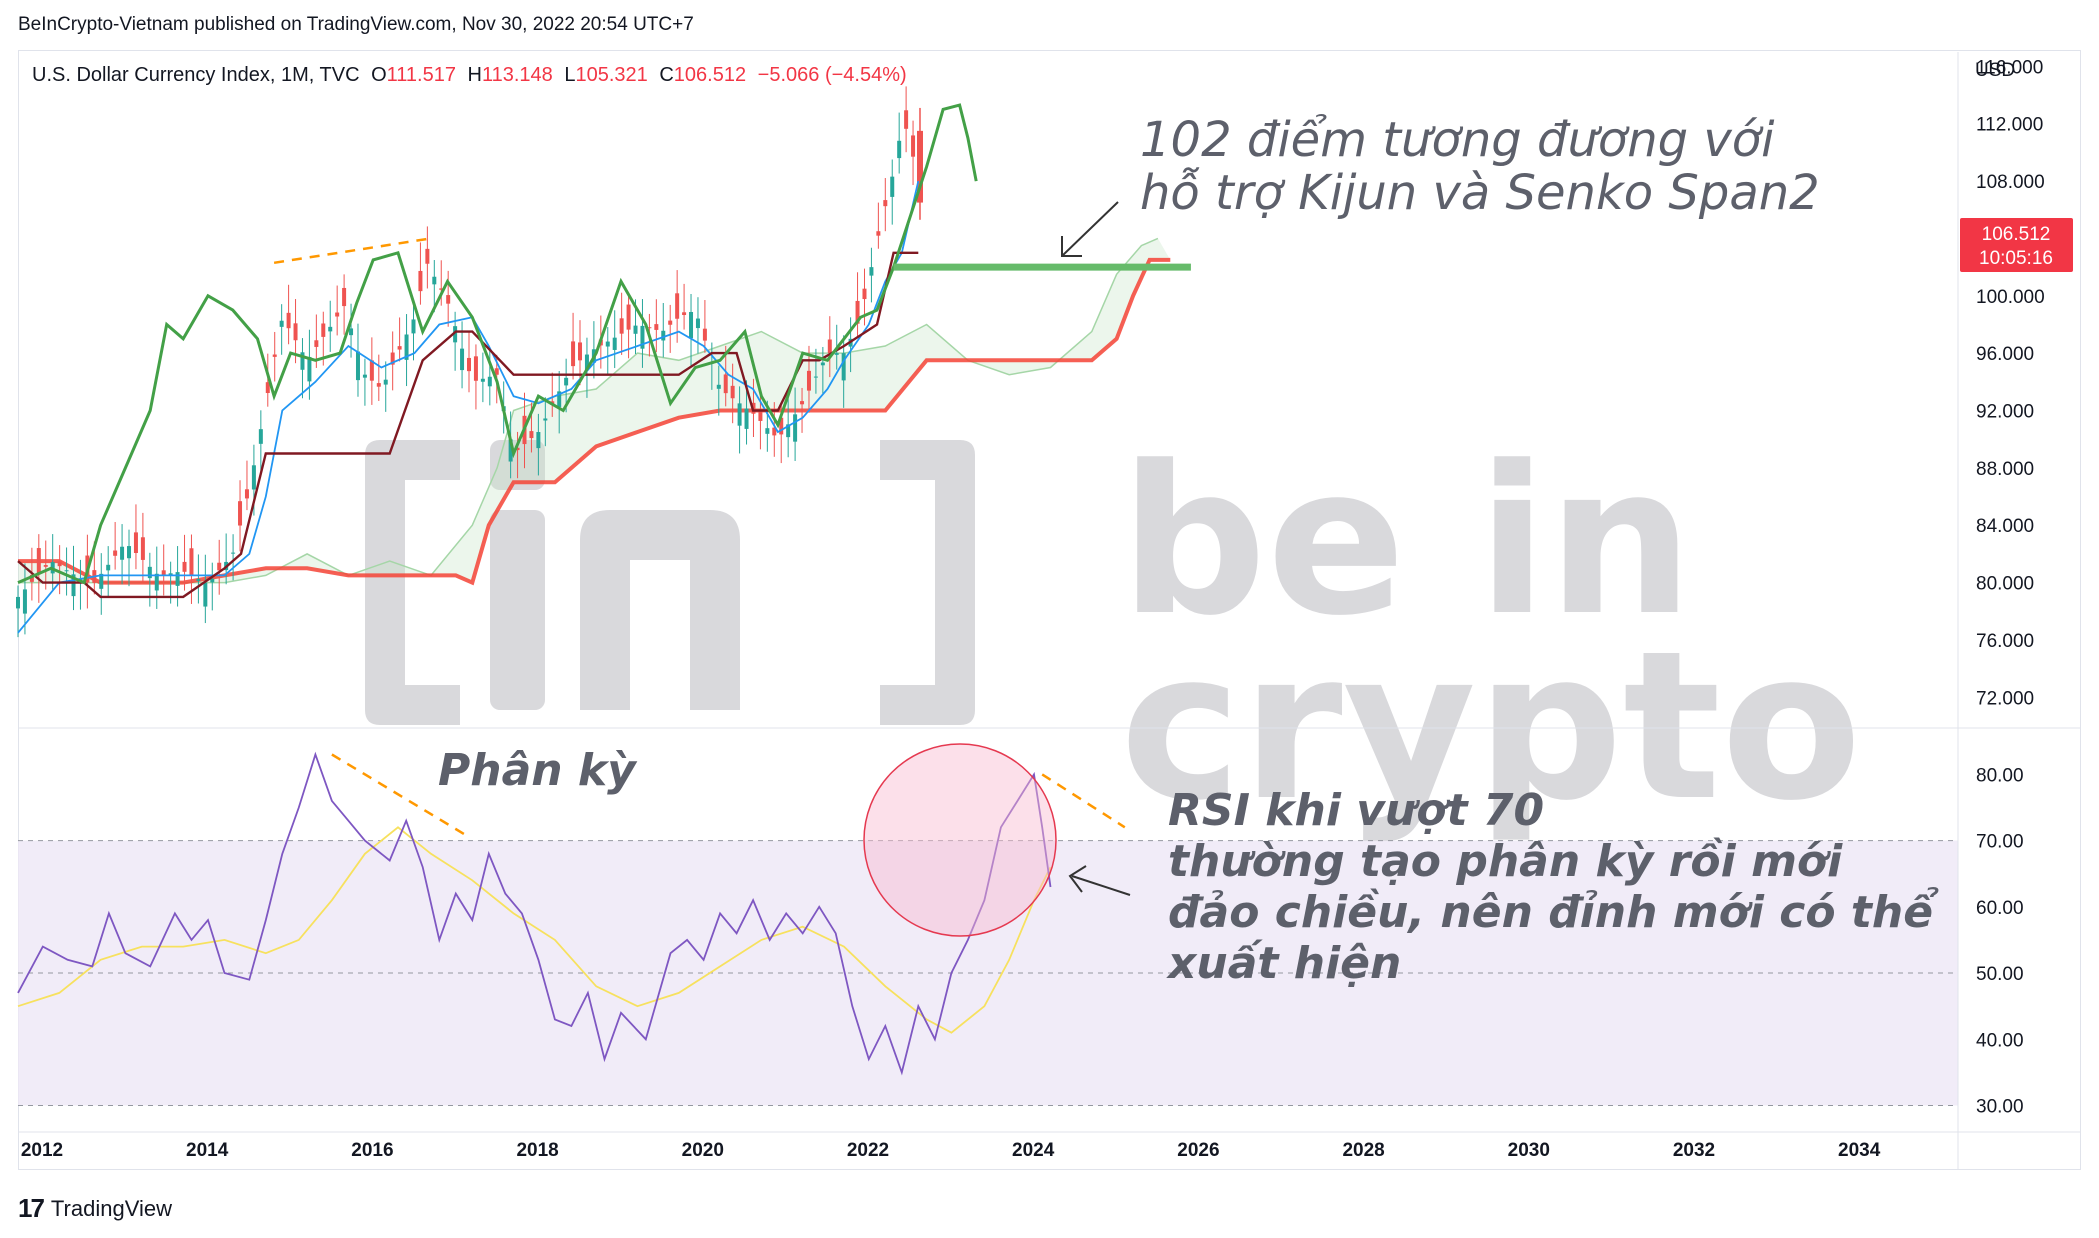 This screenshot has width=2099, height=1238. I want to click on rsi-tick-label: 80.00, so click(2000, 775).